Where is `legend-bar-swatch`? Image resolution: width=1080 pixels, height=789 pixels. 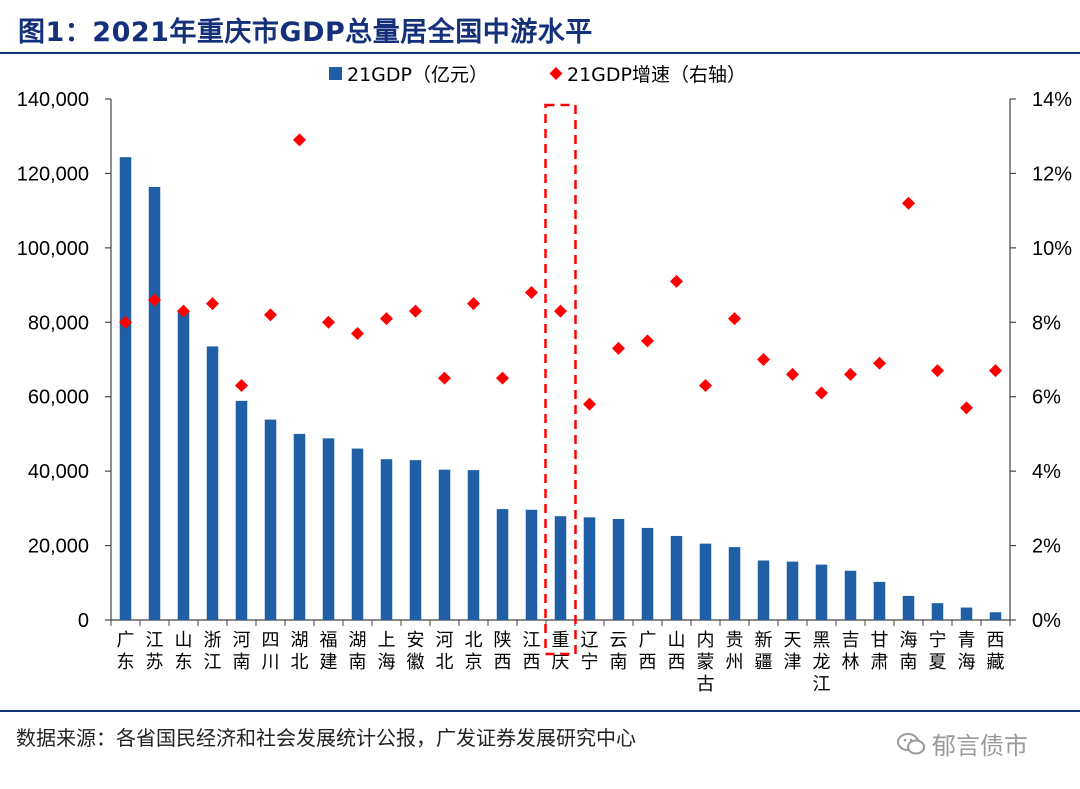
legend-bar-swatch is located at coordinates (335, 73).